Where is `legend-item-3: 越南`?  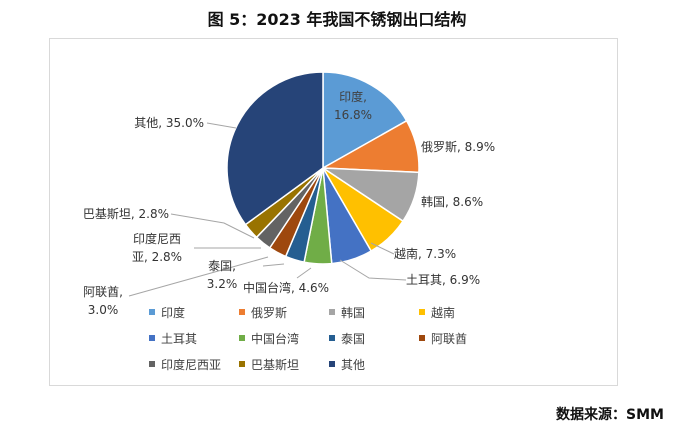
legend-item-3: 越南 is located at coordinates (437, 312).